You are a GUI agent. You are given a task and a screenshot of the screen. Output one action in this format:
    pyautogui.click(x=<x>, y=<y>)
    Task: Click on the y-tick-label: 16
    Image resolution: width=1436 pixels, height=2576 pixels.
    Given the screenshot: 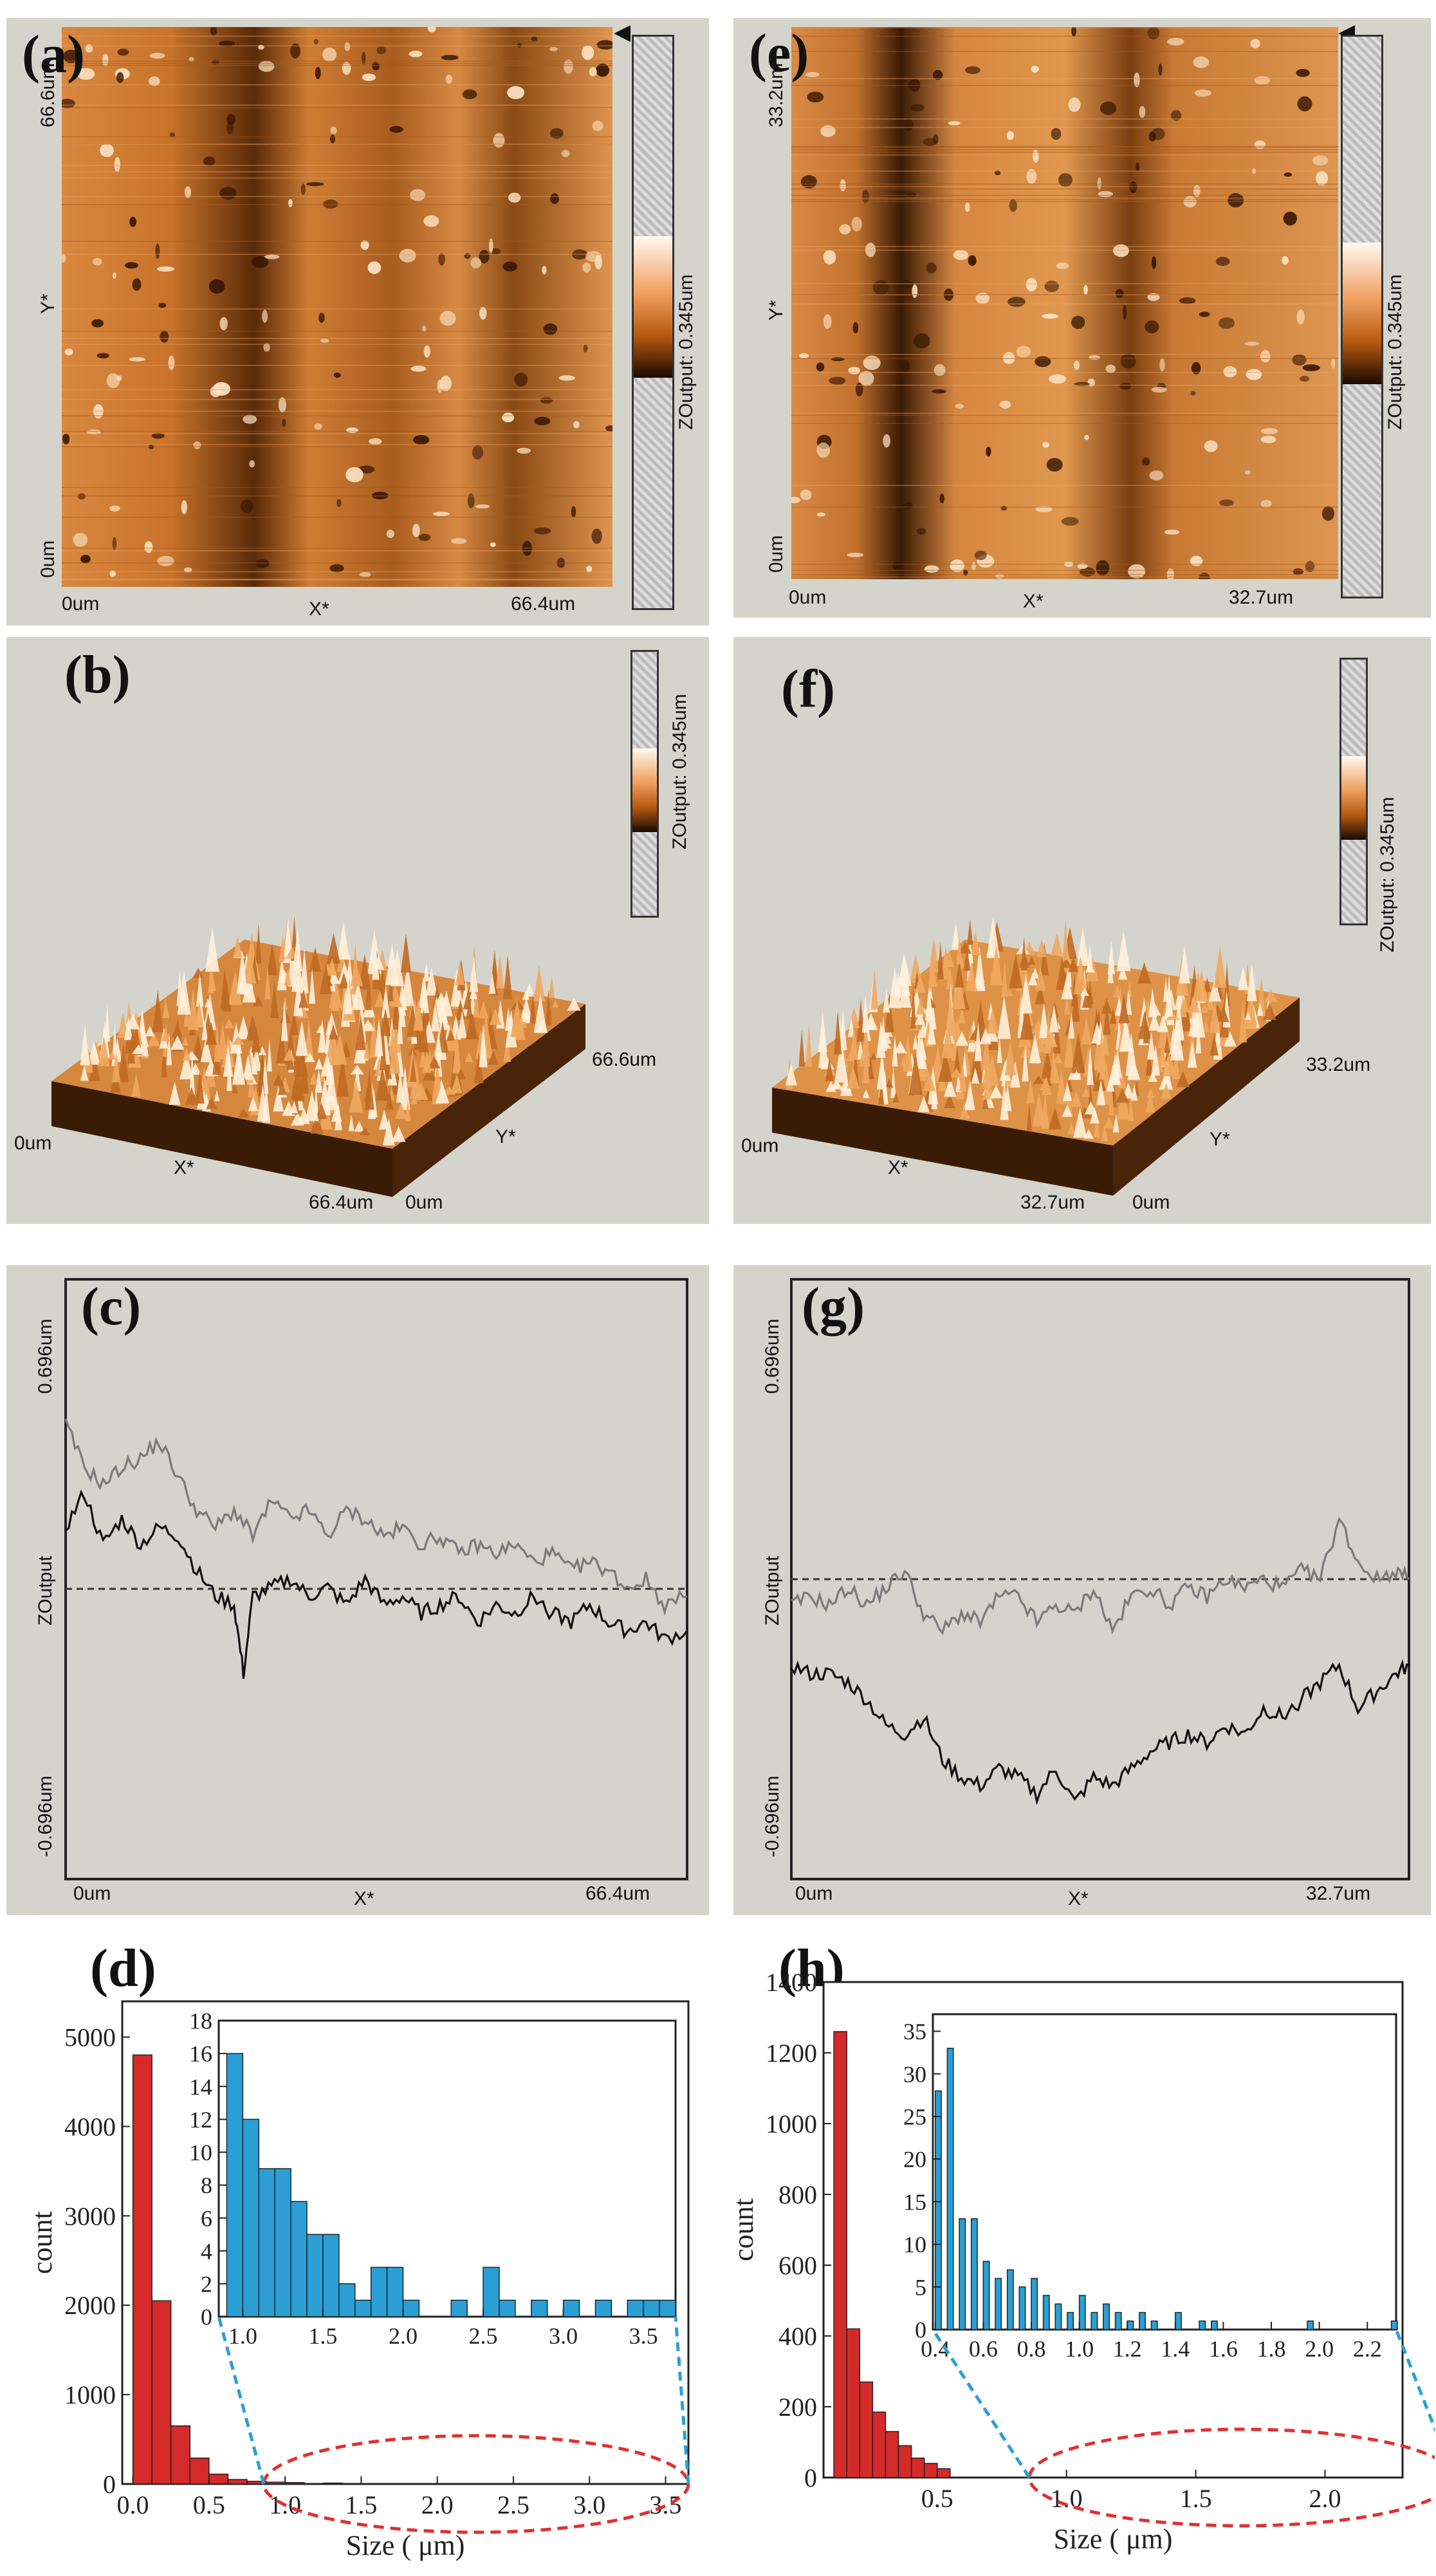 What is the action you would take?
    pyautogui.click(x=200, y=2054)
    